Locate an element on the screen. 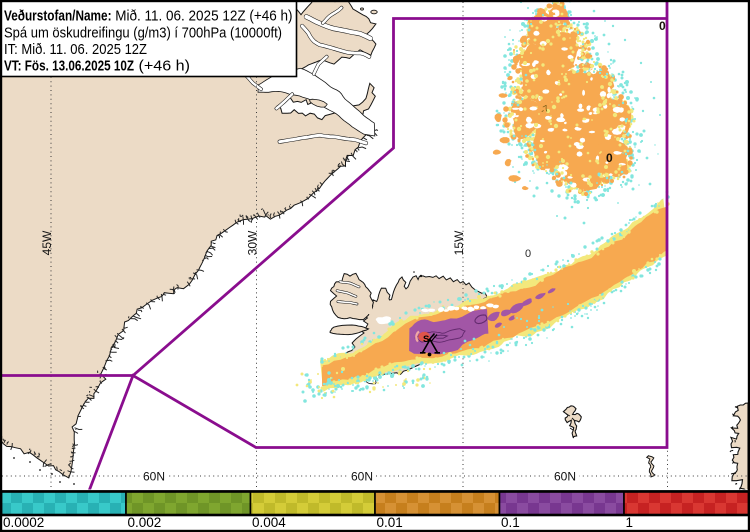 Image resolution: width=750 pixels, height=532 pixels. svg-text: S is located at coordinates (426, 339).